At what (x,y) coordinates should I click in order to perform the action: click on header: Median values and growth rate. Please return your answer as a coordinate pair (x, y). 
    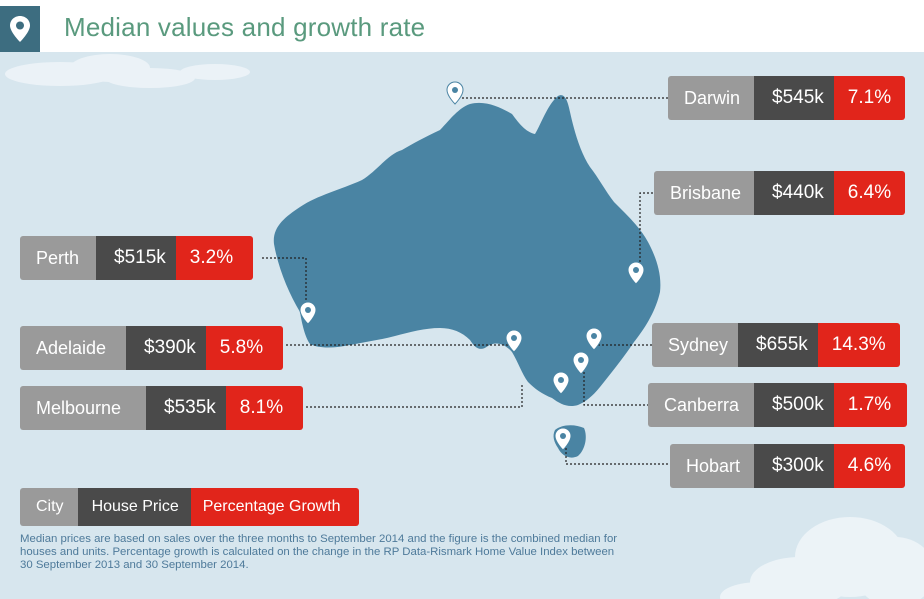
    Looking at the image, I should click on (462, 26).